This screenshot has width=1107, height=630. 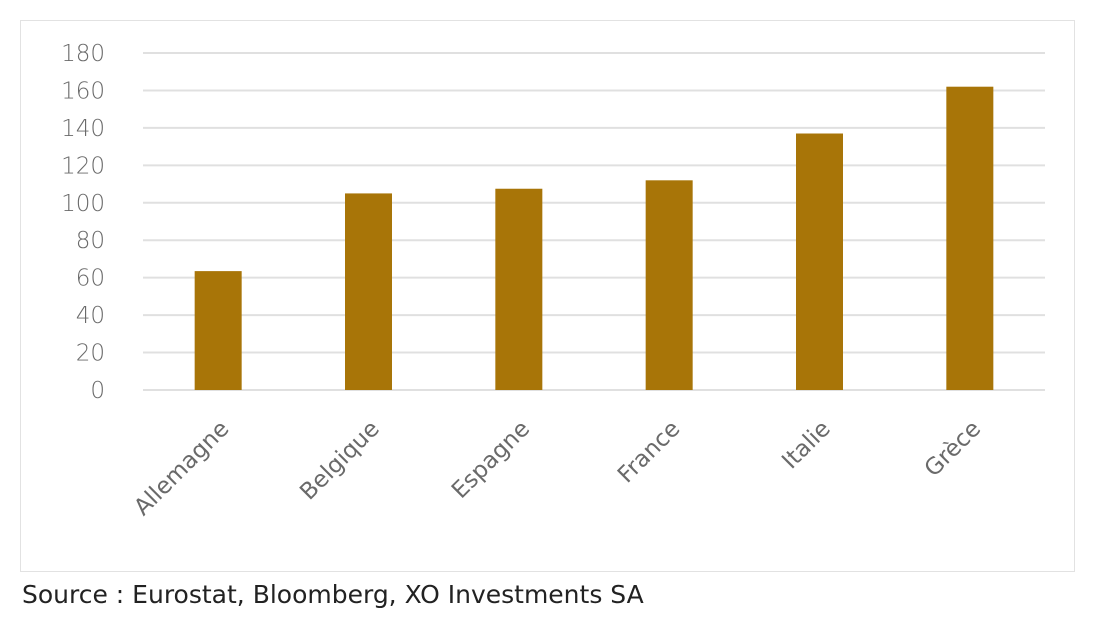 What do you see at coordinates (491, 460) in the screenshot?
I see `x-category-label: Espagne` at bounding box center [491, 460].